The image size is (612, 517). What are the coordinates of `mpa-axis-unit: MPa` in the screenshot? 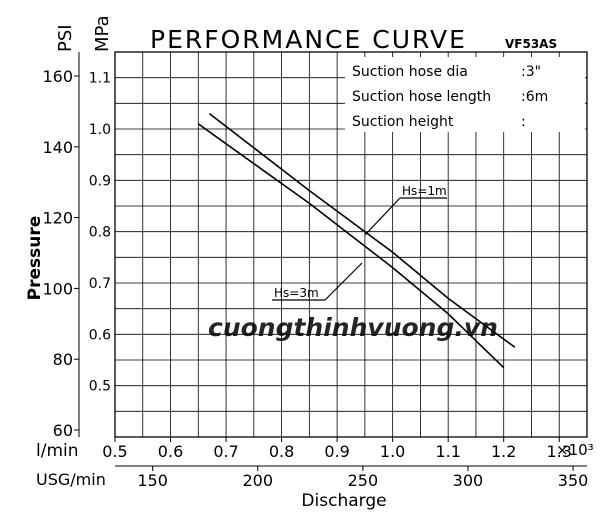 It's located at (102, 33).